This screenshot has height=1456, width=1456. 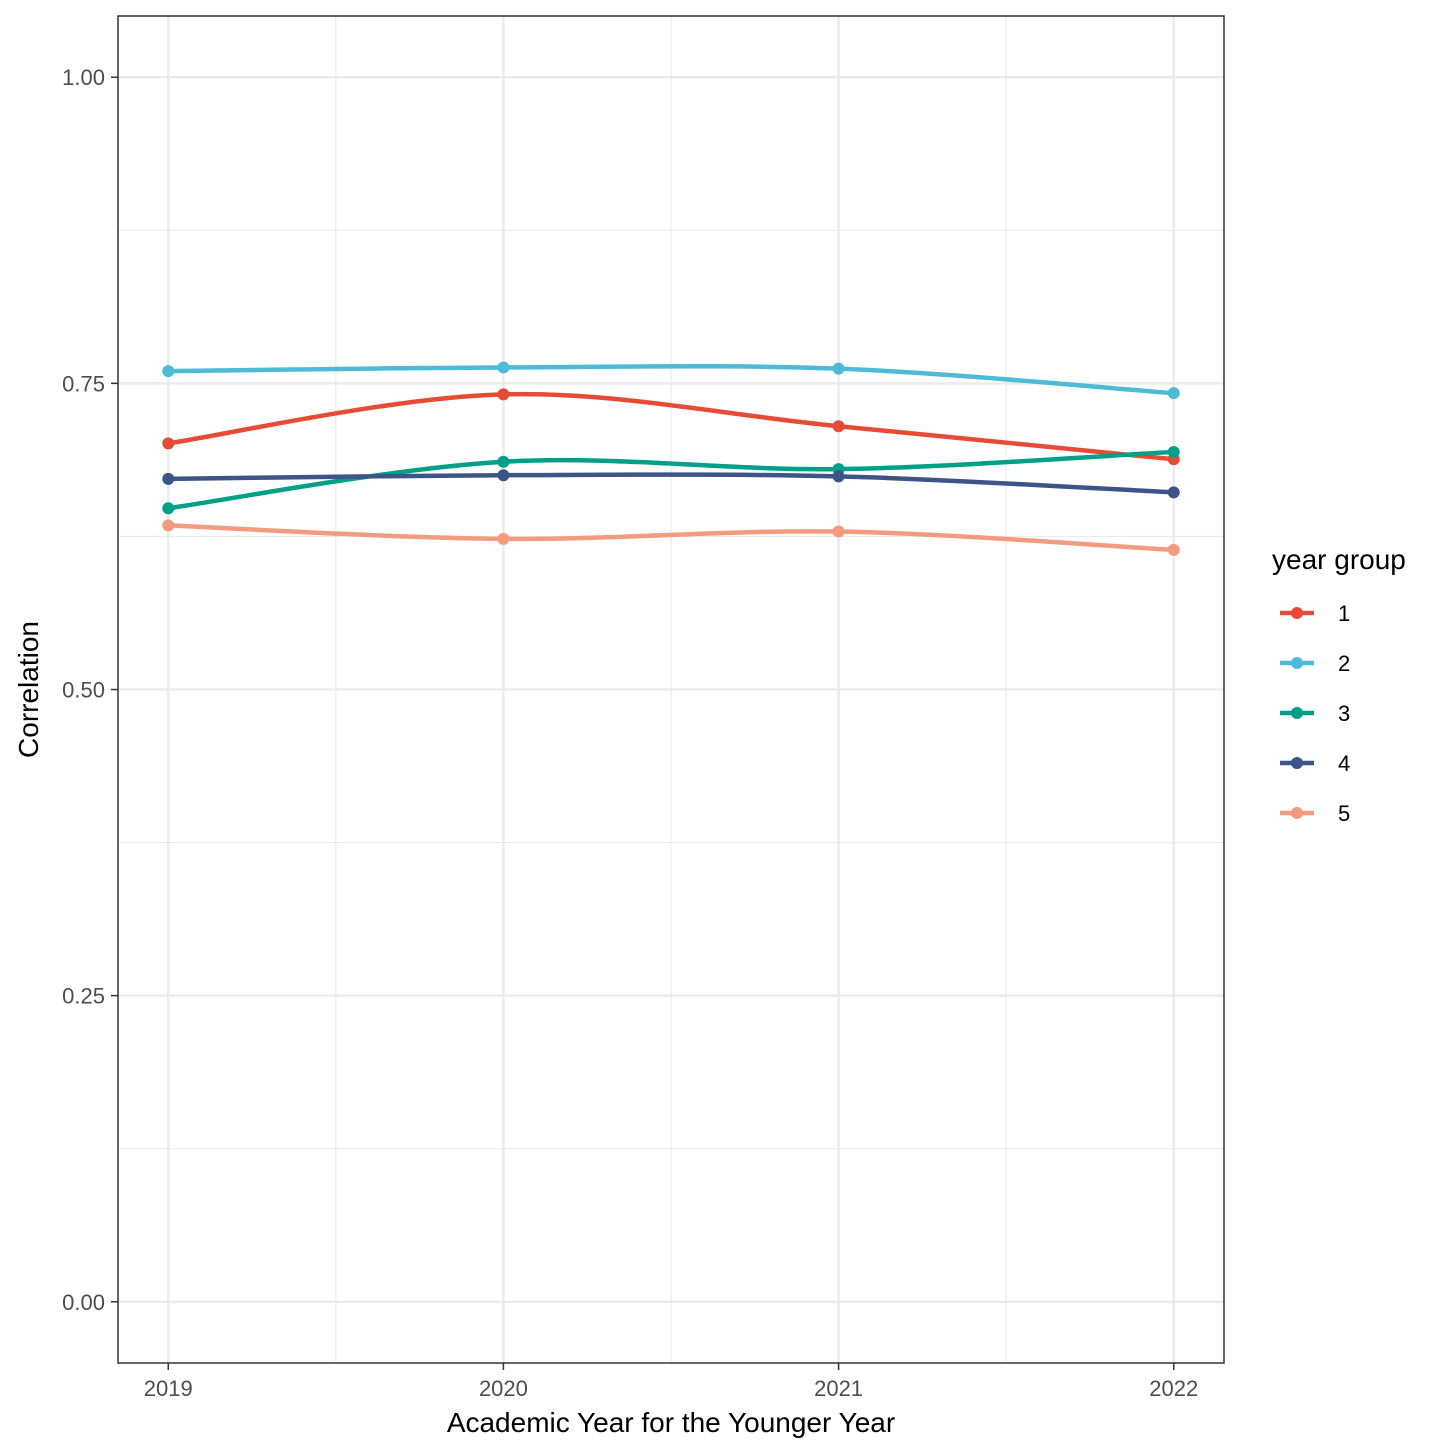 I want to click on x-tick-label: 2019, so click(x=168, y=1388).